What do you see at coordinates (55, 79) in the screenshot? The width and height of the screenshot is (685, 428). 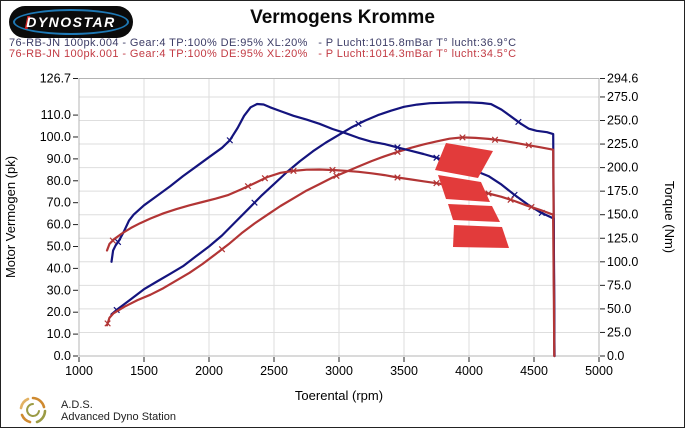 I see `svg-text: 126.7` at bounding box center [55, 79].